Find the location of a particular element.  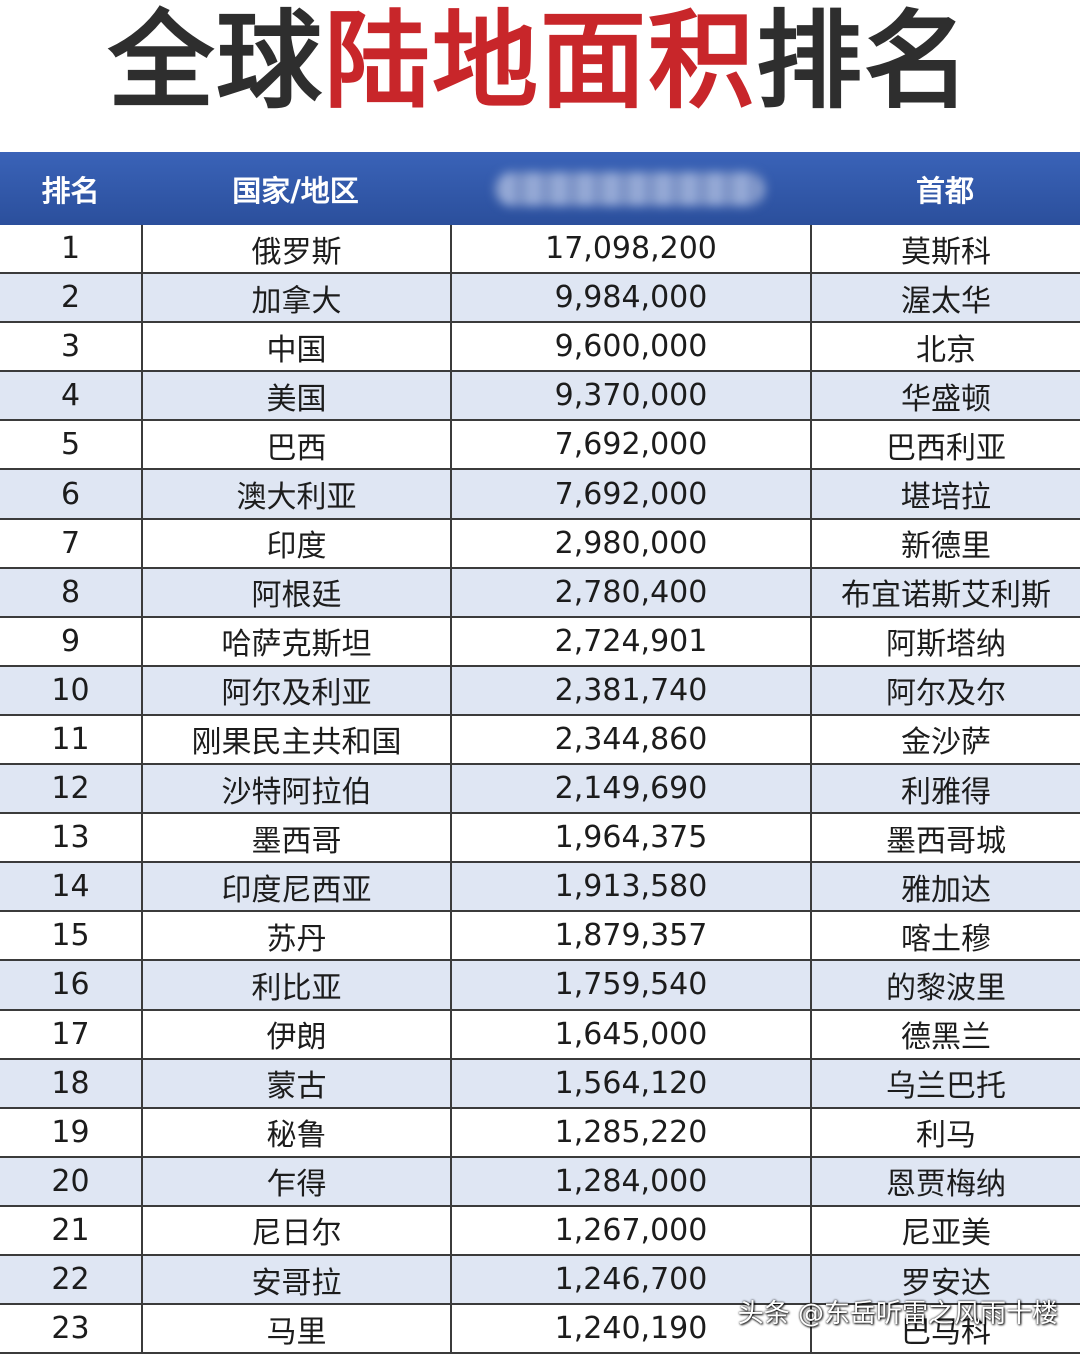

cell-rank: 23 is located at coordinates (70, 1329).